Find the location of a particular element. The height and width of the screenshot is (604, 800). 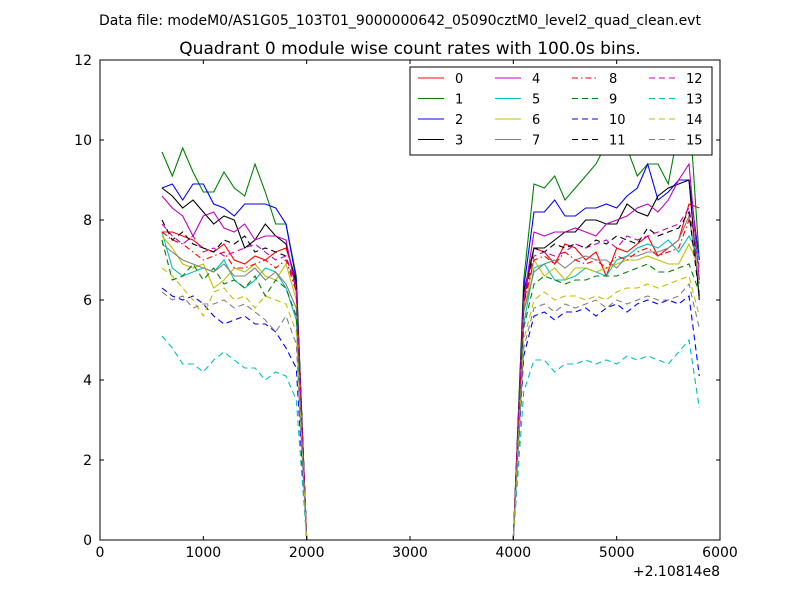

legend-label-8: 8 is located at coordinates (613, 79).